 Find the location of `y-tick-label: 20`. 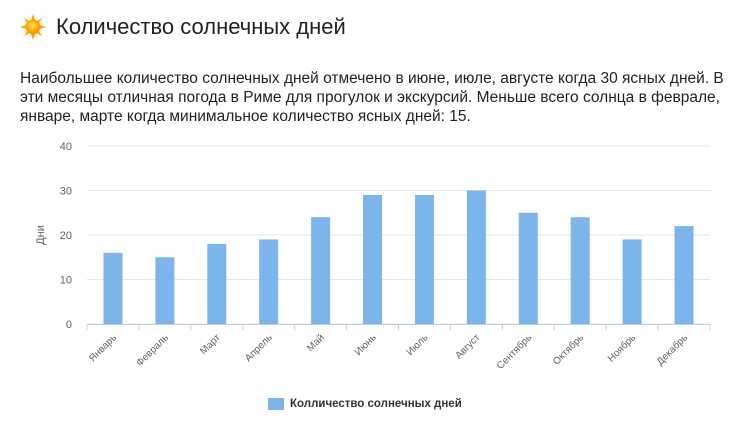

y-tick-label: 20 is located at coordinates (66, 236).